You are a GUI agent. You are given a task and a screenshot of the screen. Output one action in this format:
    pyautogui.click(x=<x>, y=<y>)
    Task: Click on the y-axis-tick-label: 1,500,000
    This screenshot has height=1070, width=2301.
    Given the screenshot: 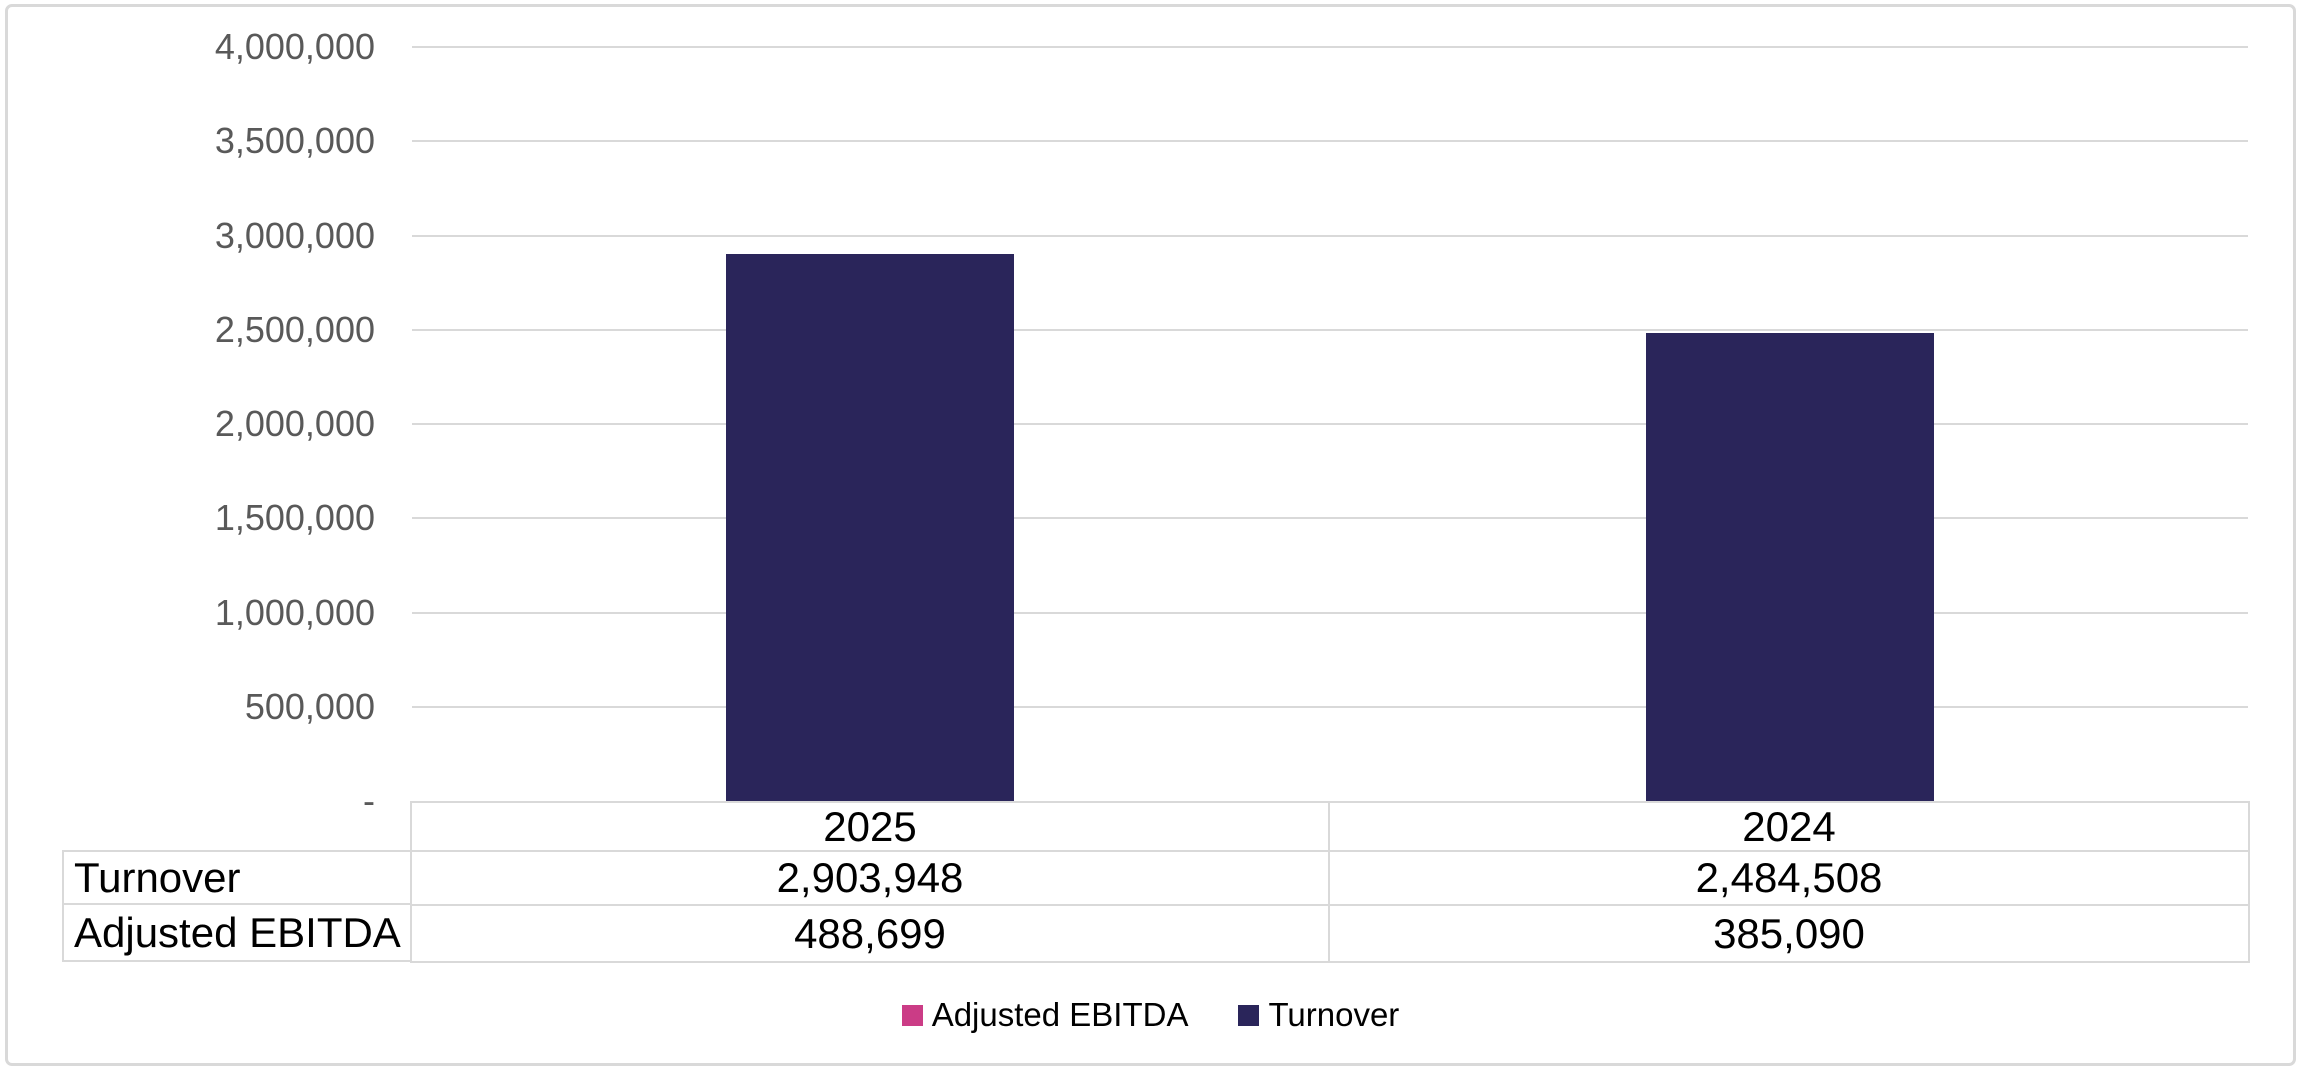 What is the action you would take?
    pyautogui.click(x=294, y=517)
    